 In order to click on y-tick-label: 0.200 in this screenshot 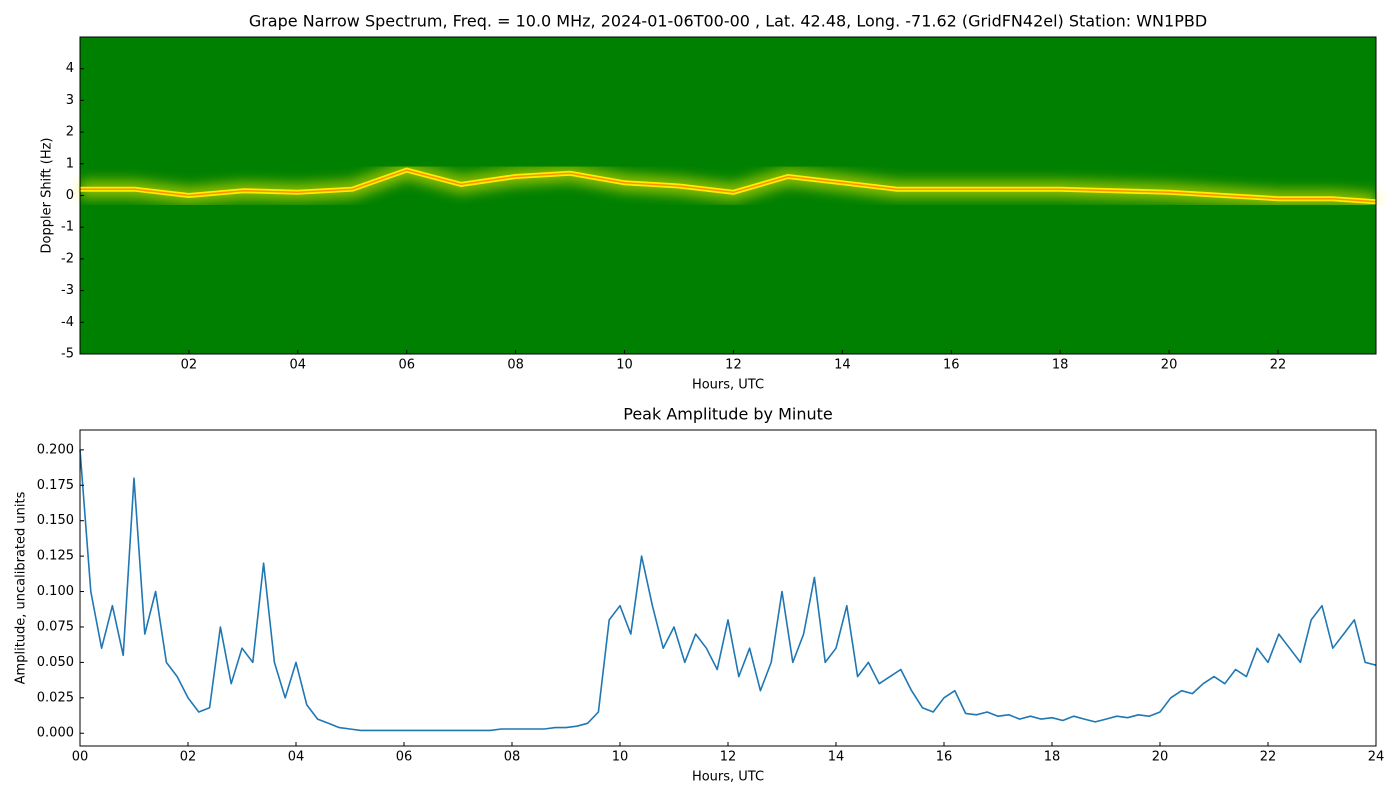, I will do `click(55, 449)`.